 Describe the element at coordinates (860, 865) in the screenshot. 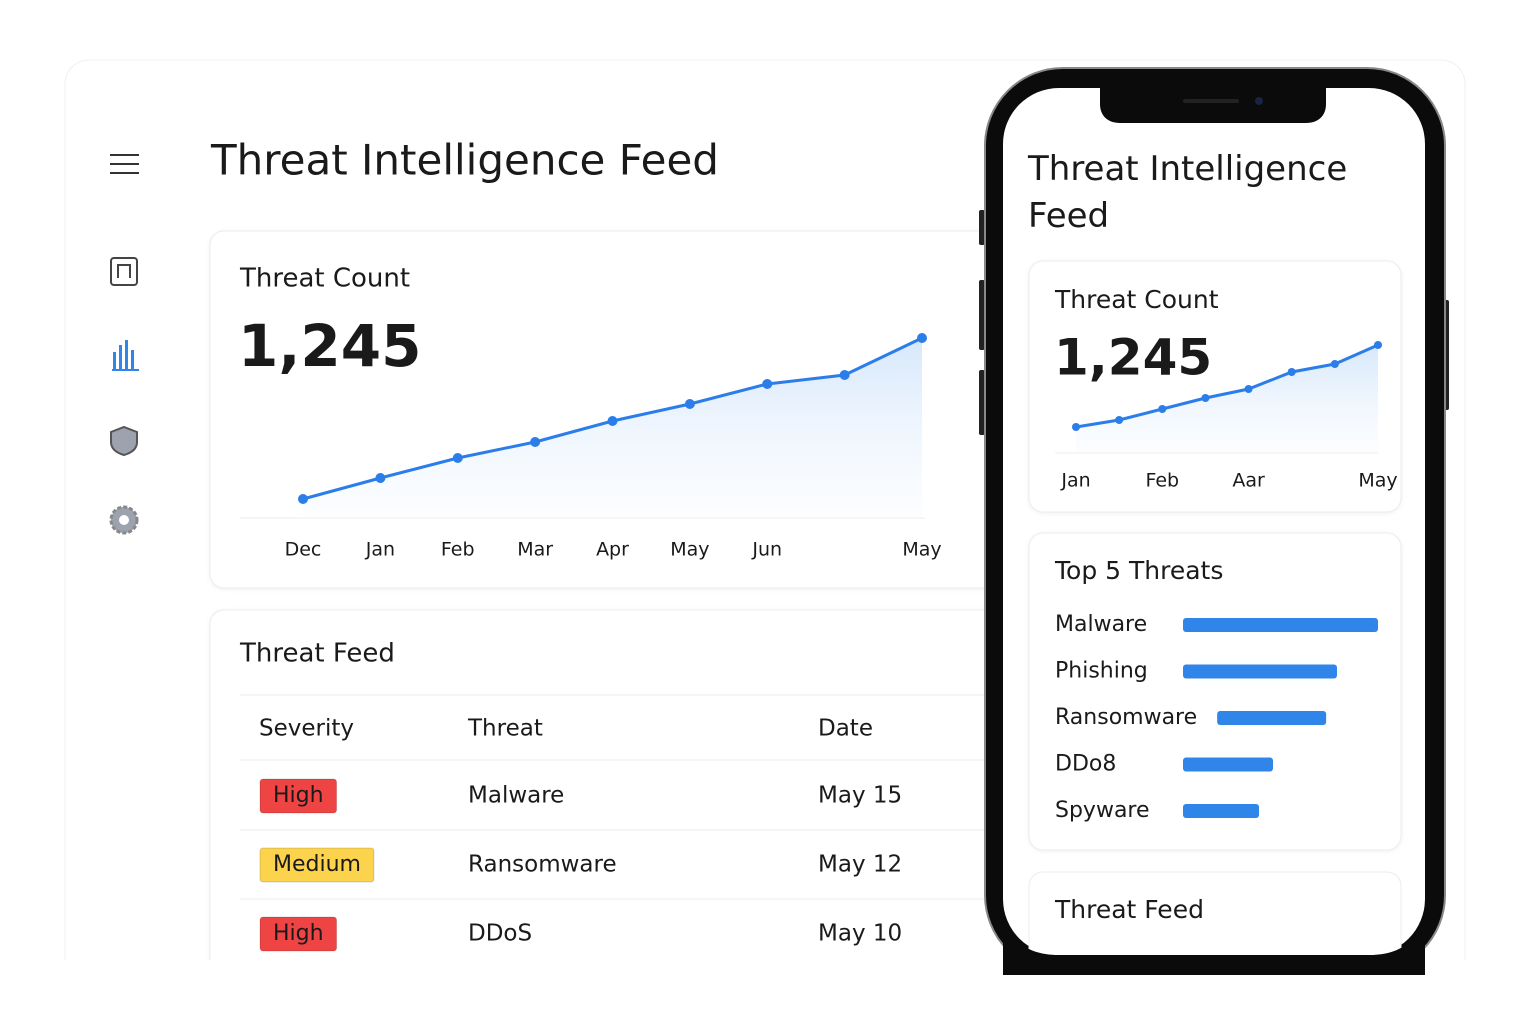

I see `threat-date: May 12` at that location.